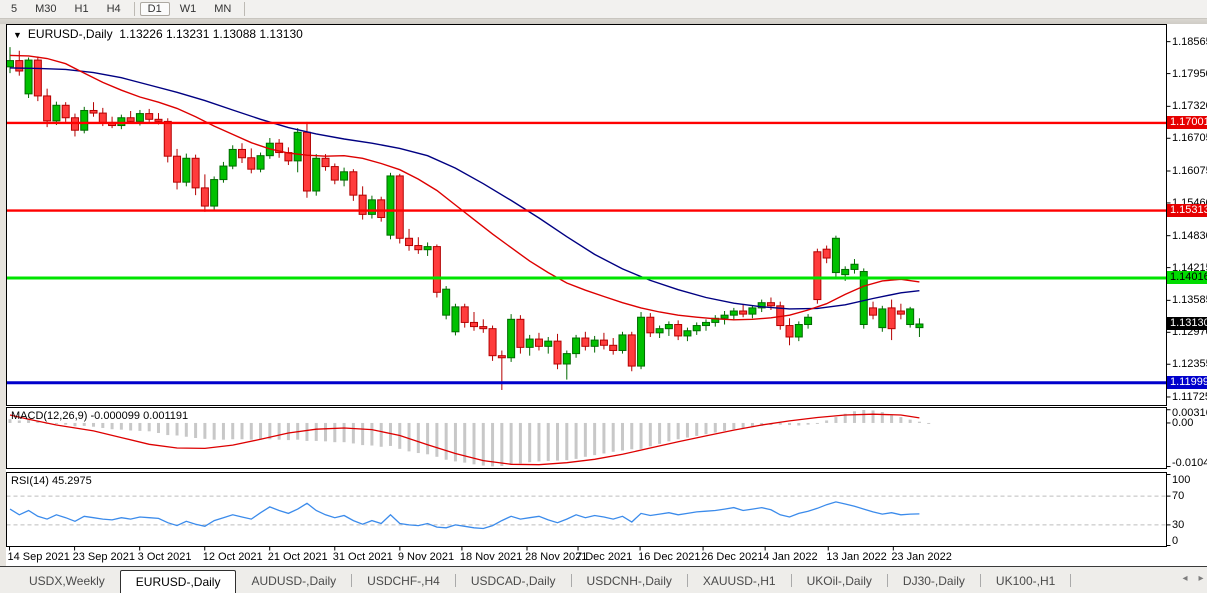 This screenshot has height=593, width=1207. Describe the element at coordinates (604, 557) in the screenshot. I see `date-axis-label: 7 Dec 2021` at that location.